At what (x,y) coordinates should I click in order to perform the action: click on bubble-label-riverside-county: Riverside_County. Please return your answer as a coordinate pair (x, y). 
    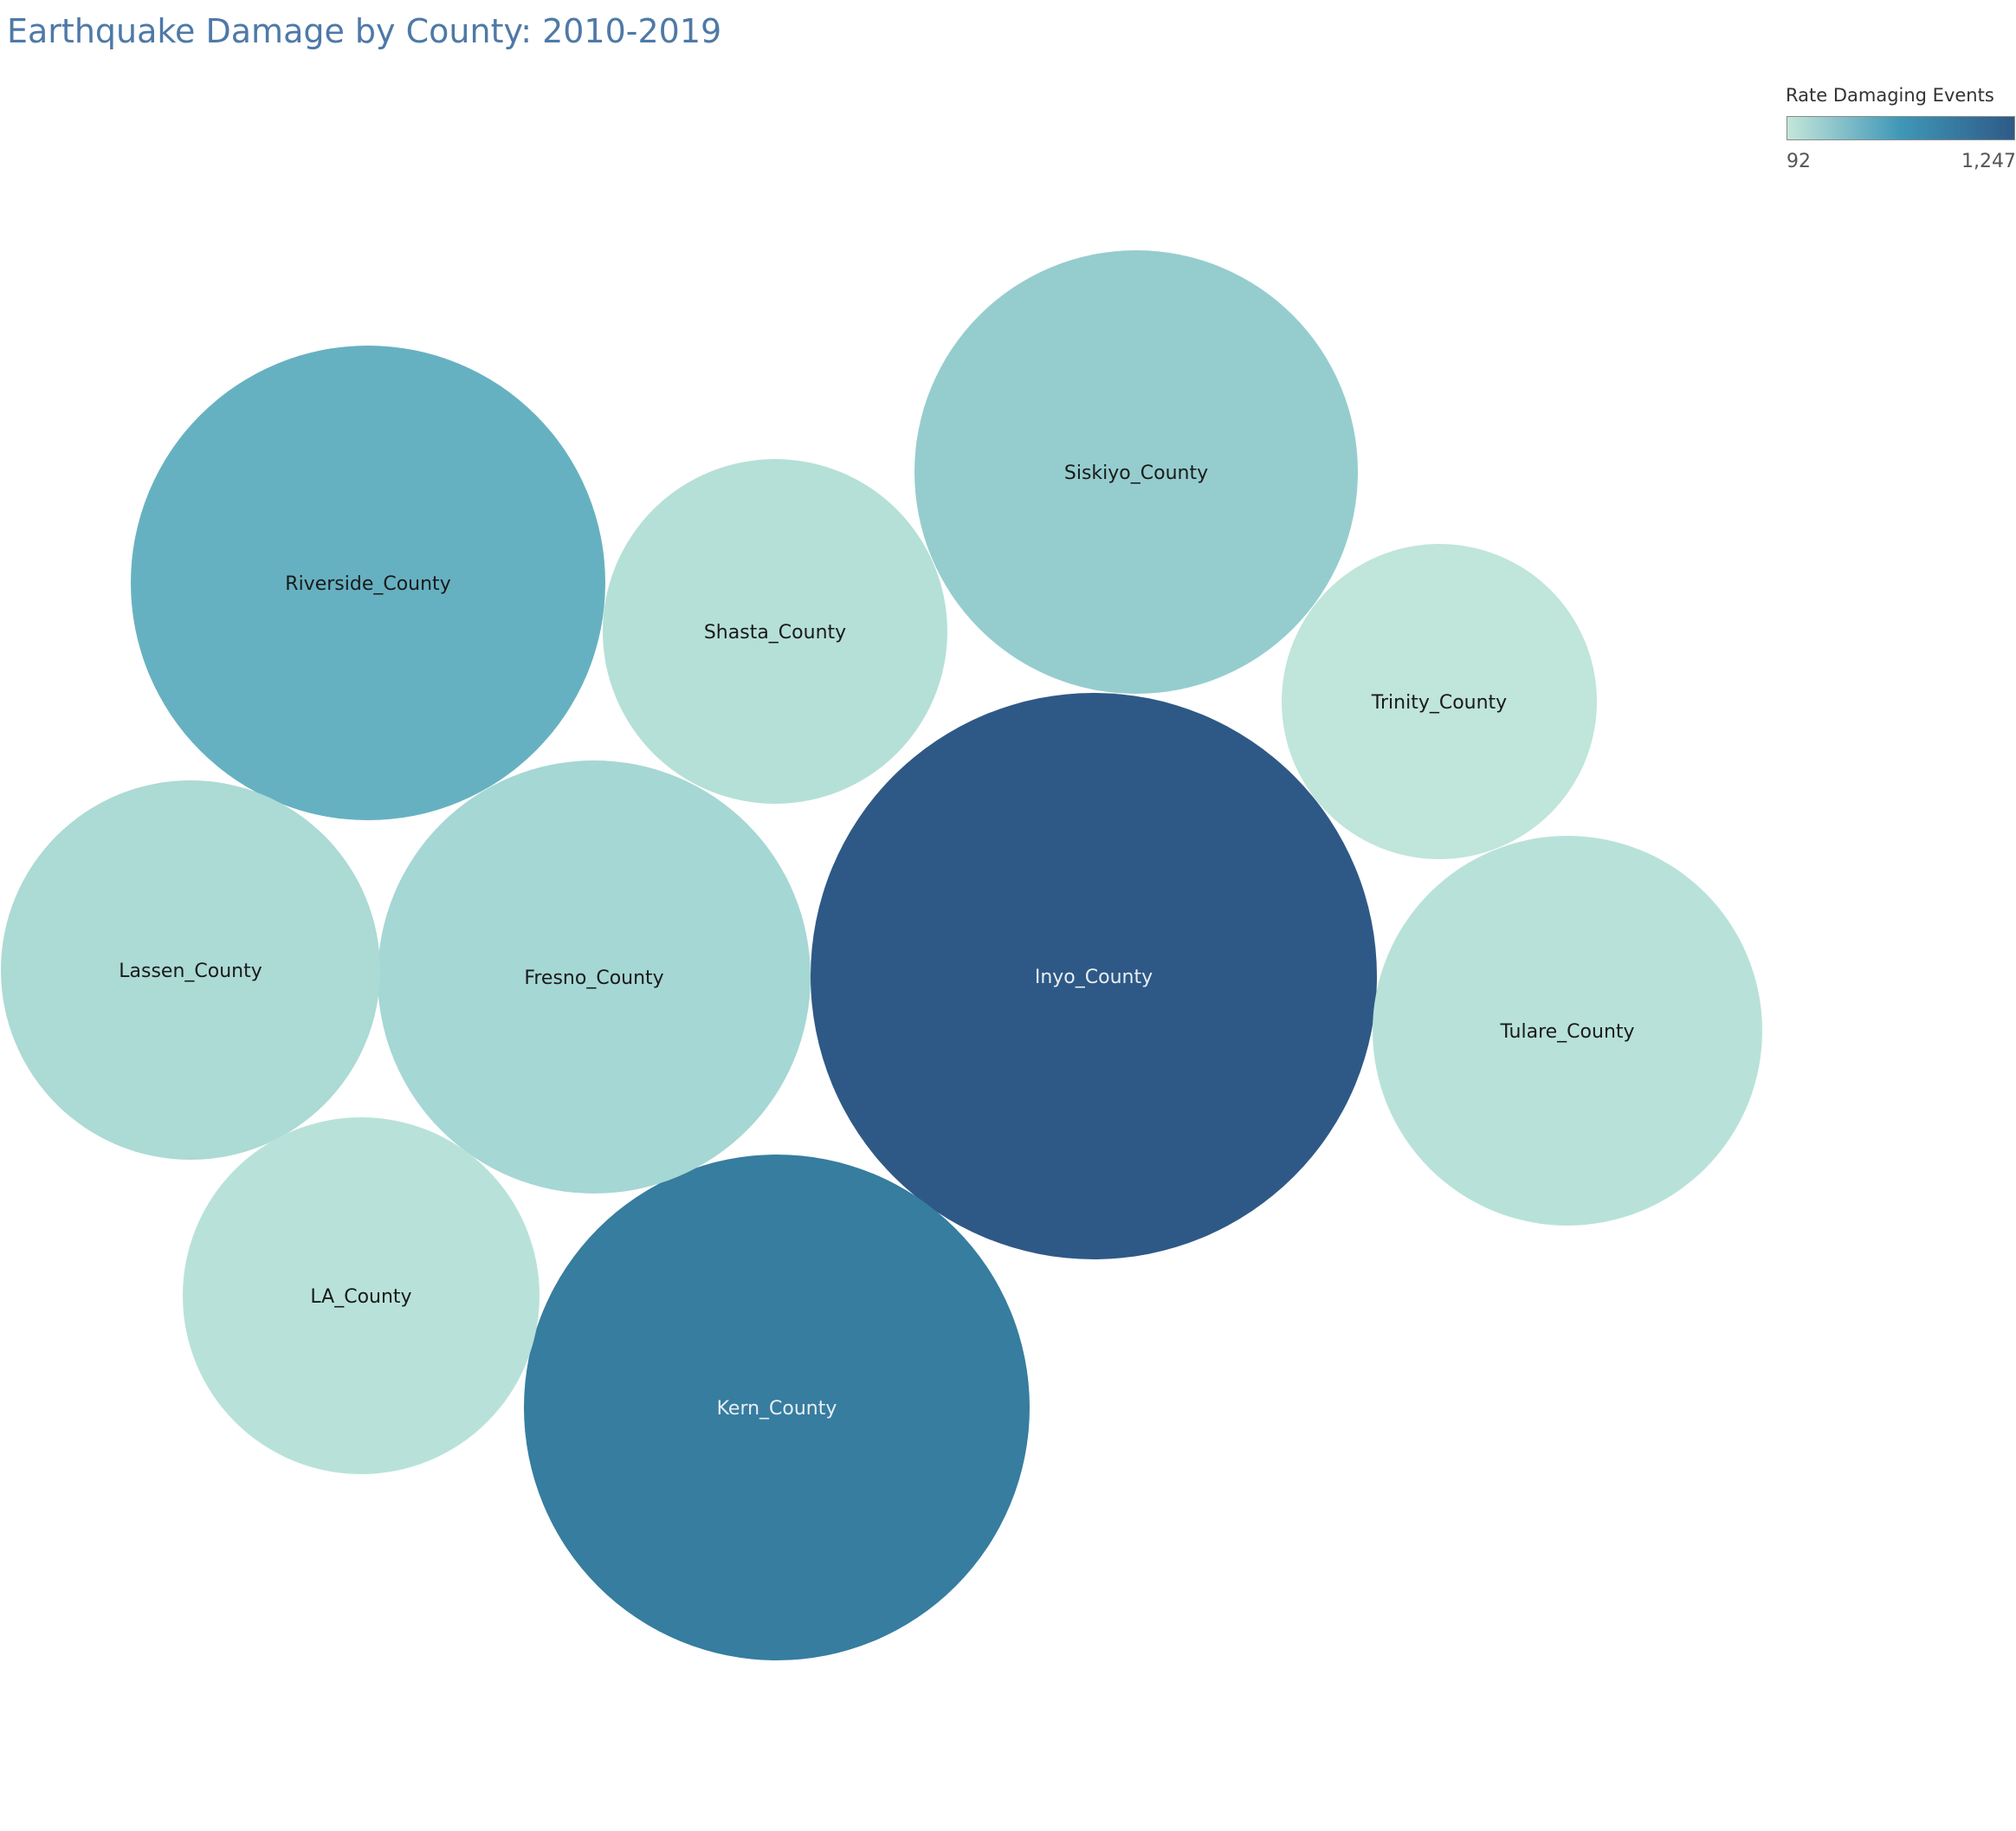
    Looking at the image, I should click on (367, 584).